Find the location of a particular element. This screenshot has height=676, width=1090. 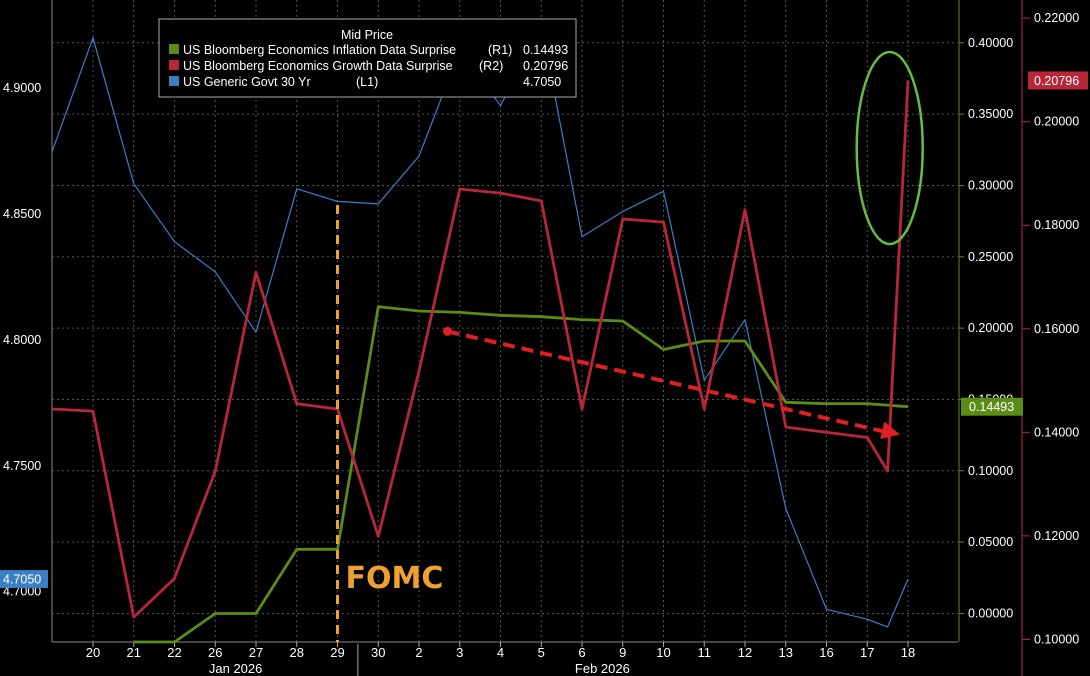

x-tick-label: 30 is located at coordinates (378, 652).